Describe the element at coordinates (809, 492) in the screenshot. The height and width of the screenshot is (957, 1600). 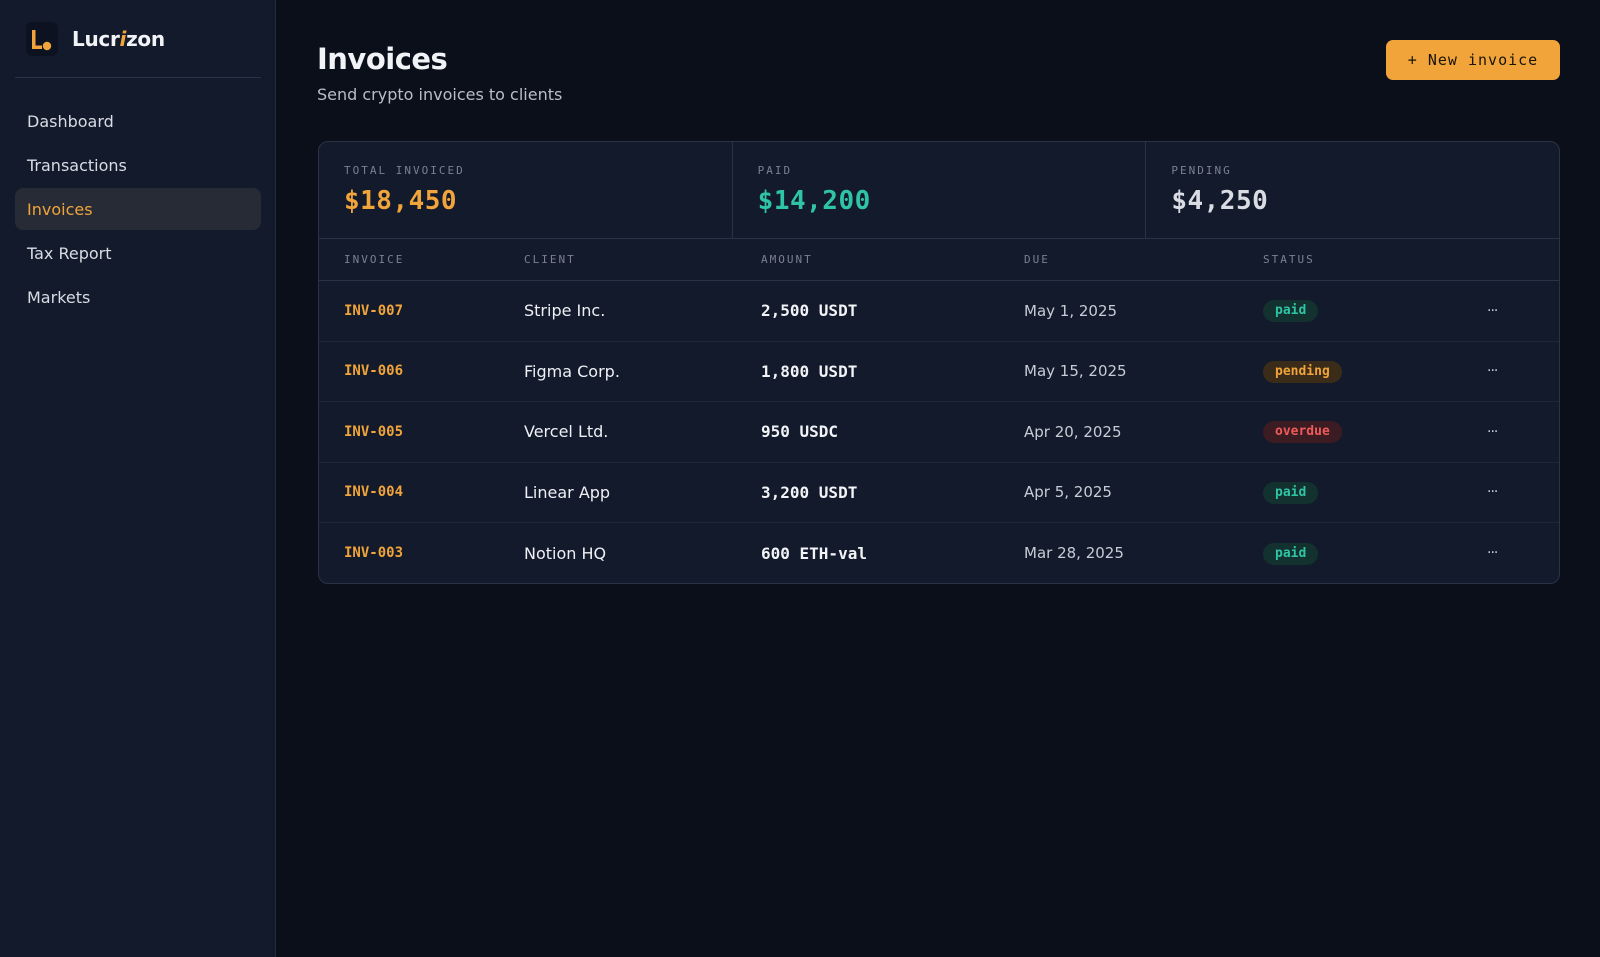
I see `invoice-amount: 3,200 USDT` at that location.